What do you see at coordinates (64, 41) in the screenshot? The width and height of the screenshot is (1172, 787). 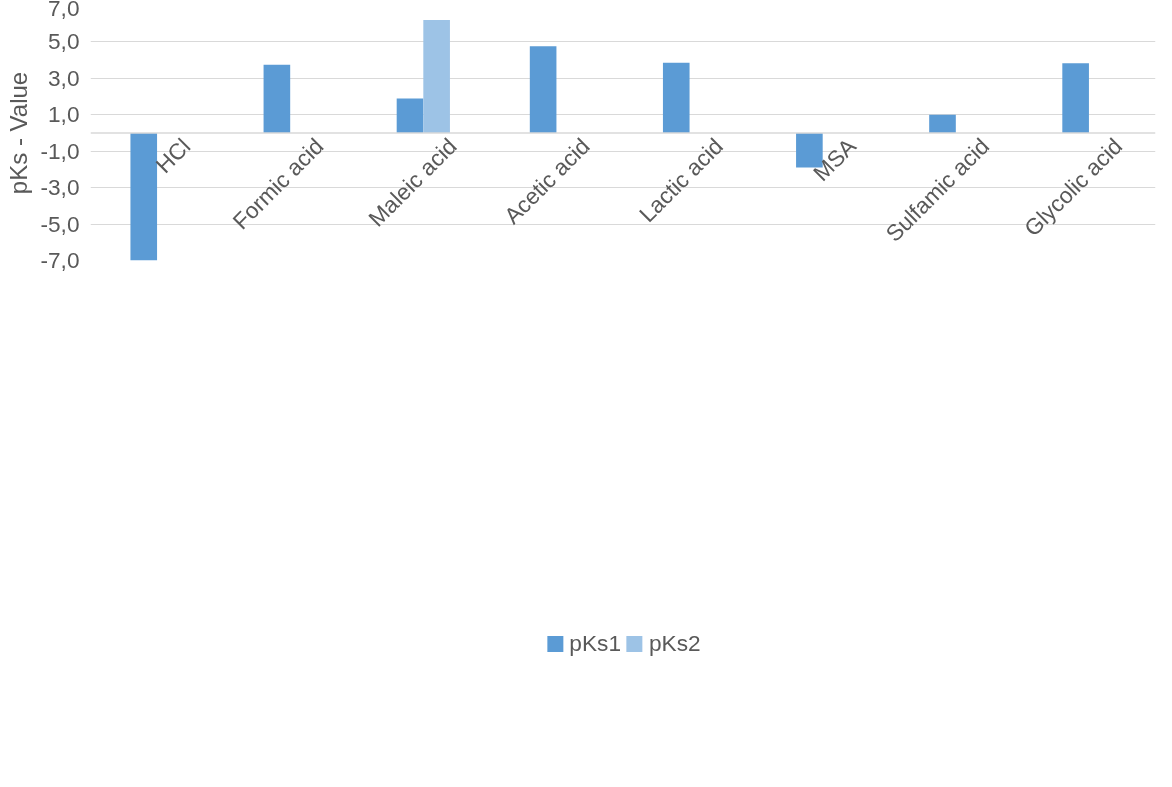 I see `y-tick-label: 5,0` at bounding box center [64, 41].